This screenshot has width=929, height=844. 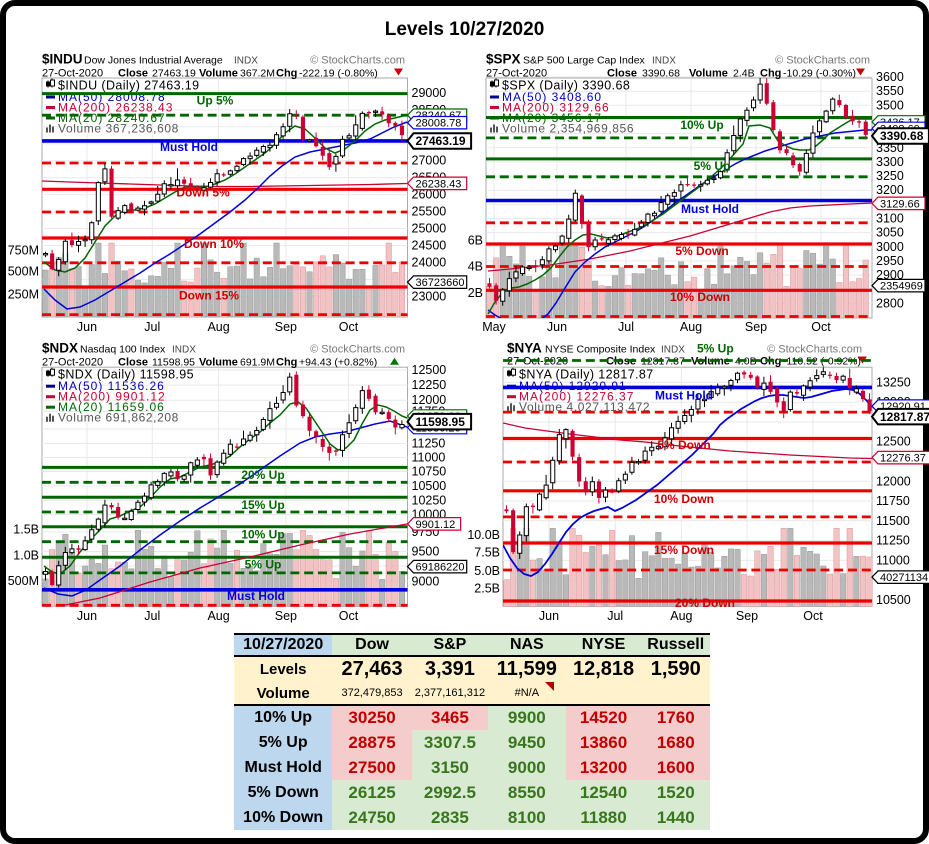 I want to click on svg-text: 26000, so click(x=429, y=195).